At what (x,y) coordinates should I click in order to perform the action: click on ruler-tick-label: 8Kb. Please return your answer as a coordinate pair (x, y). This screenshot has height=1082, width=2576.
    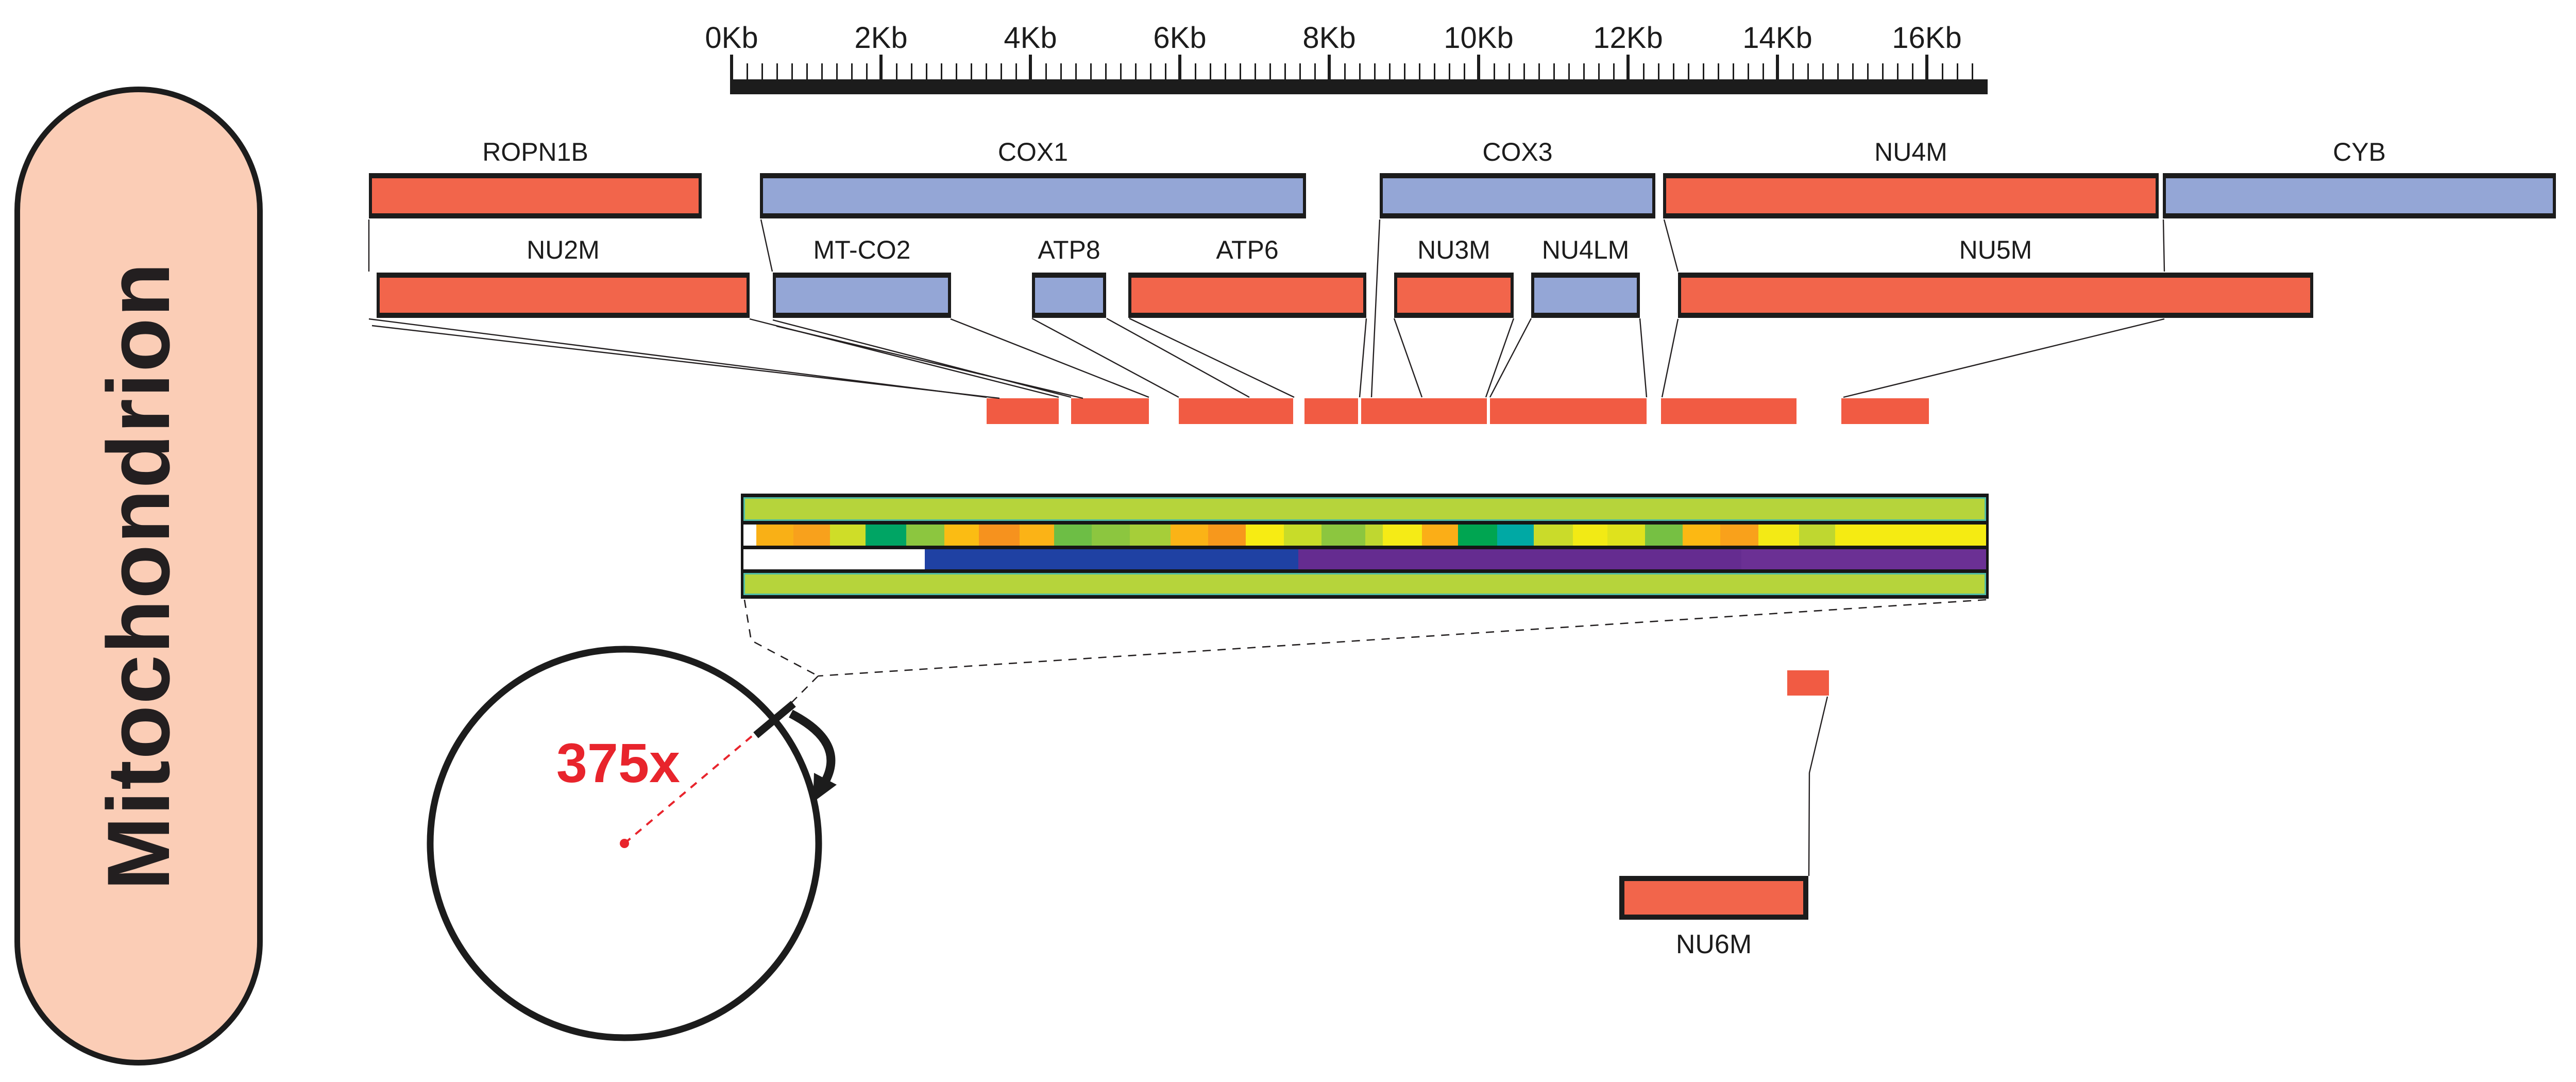
    Looking at the image, I should click on (1329, 38).